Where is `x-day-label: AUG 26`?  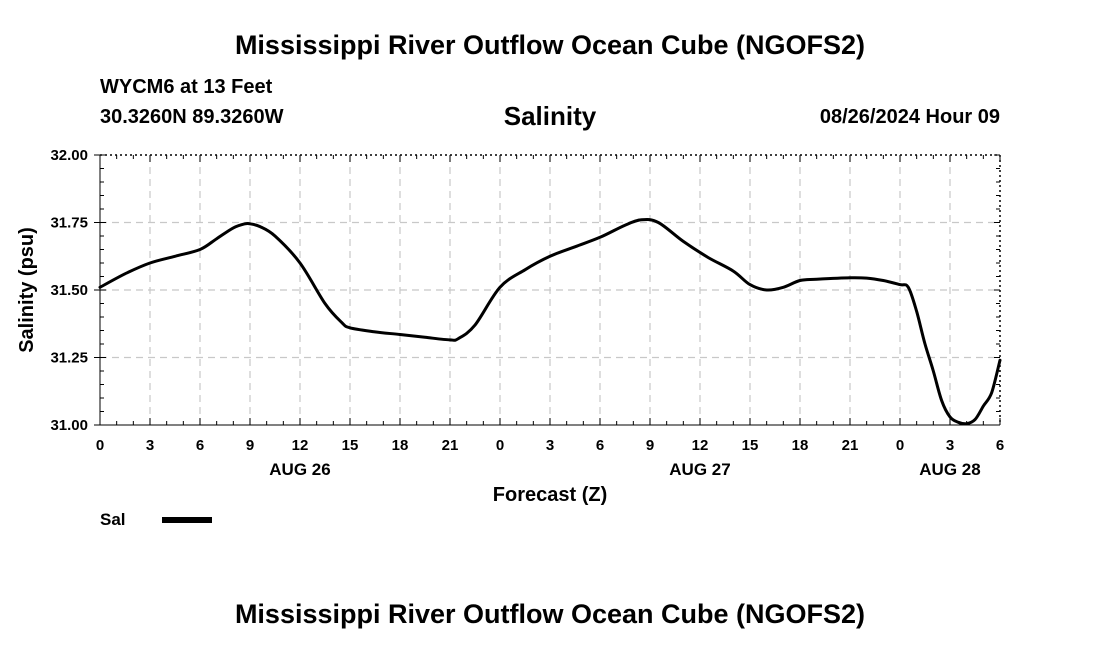 x-day-label: AUG 26 is located at coordinates (299, 469).